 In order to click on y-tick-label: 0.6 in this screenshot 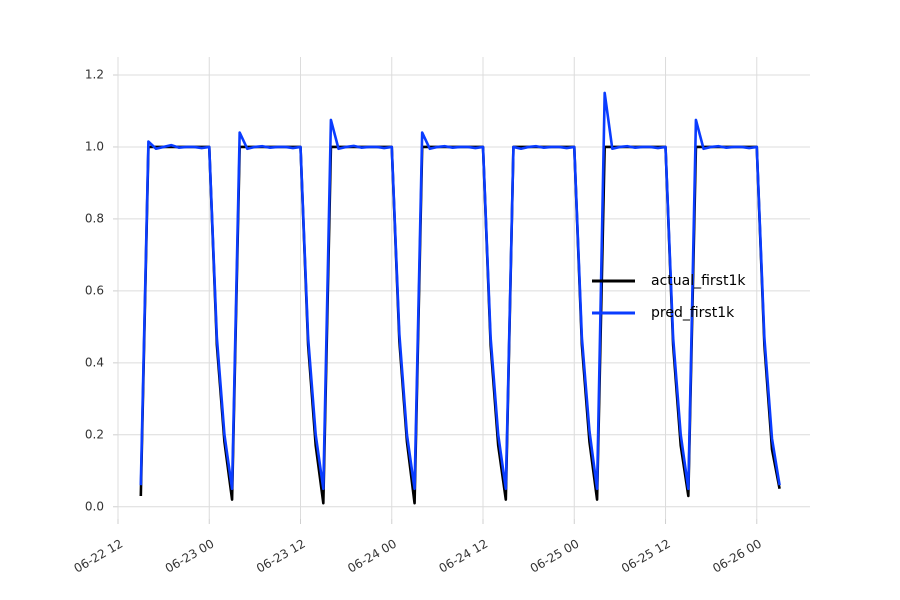, I will do `click(94, 290)`.